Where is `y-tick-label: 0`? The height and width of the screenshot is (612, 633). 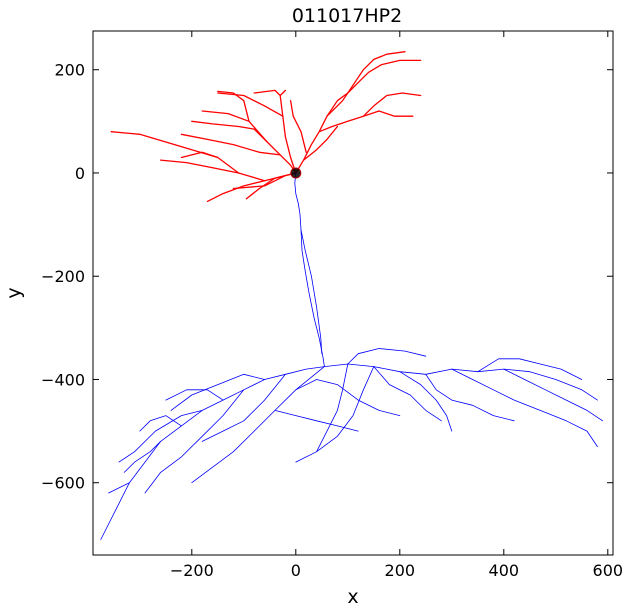
y-tick-label: 0 is located at coordinates (80, 173).